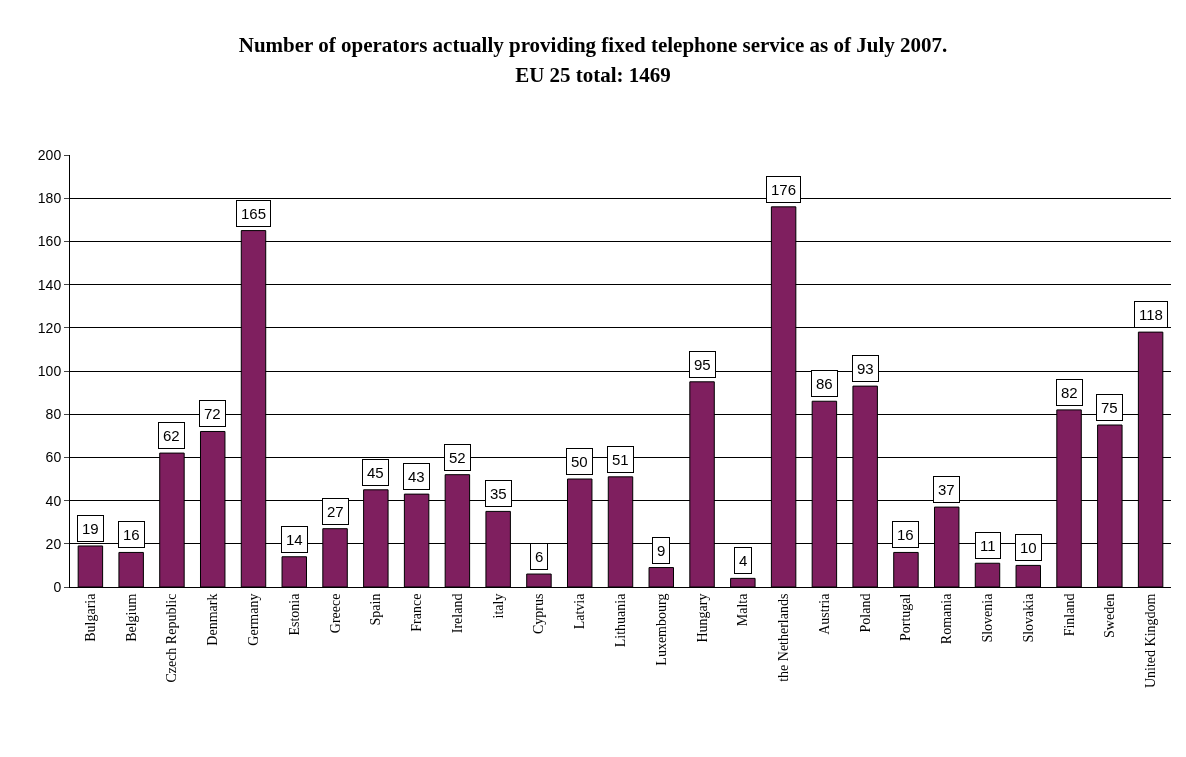  What do you see at coordinates (865, 368) in the screenshot?
I see `data-label: 93` at bounding box center [865, 368].